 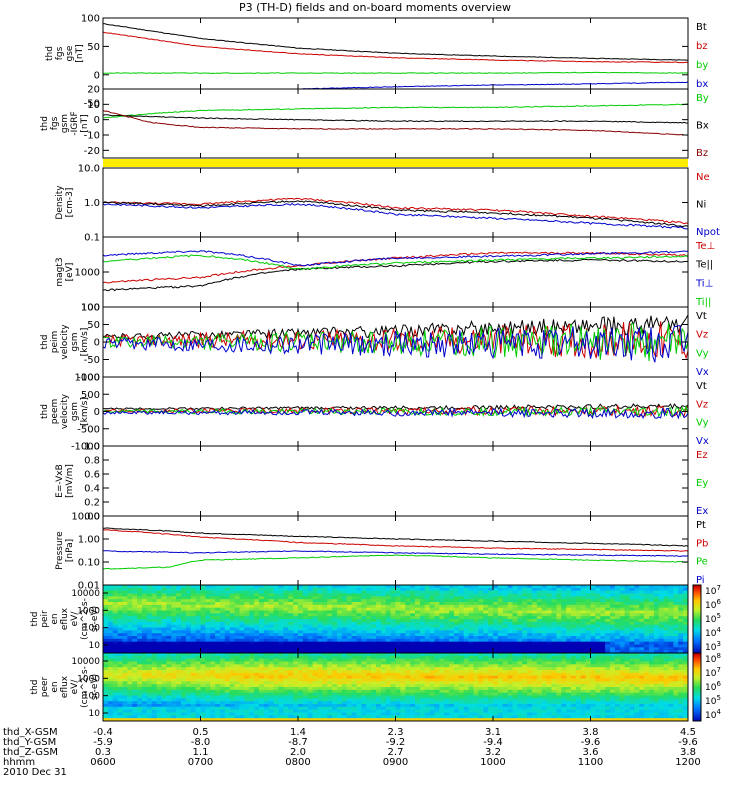 I want to click on y-tick-label: -100, so click(x=88, y=378).